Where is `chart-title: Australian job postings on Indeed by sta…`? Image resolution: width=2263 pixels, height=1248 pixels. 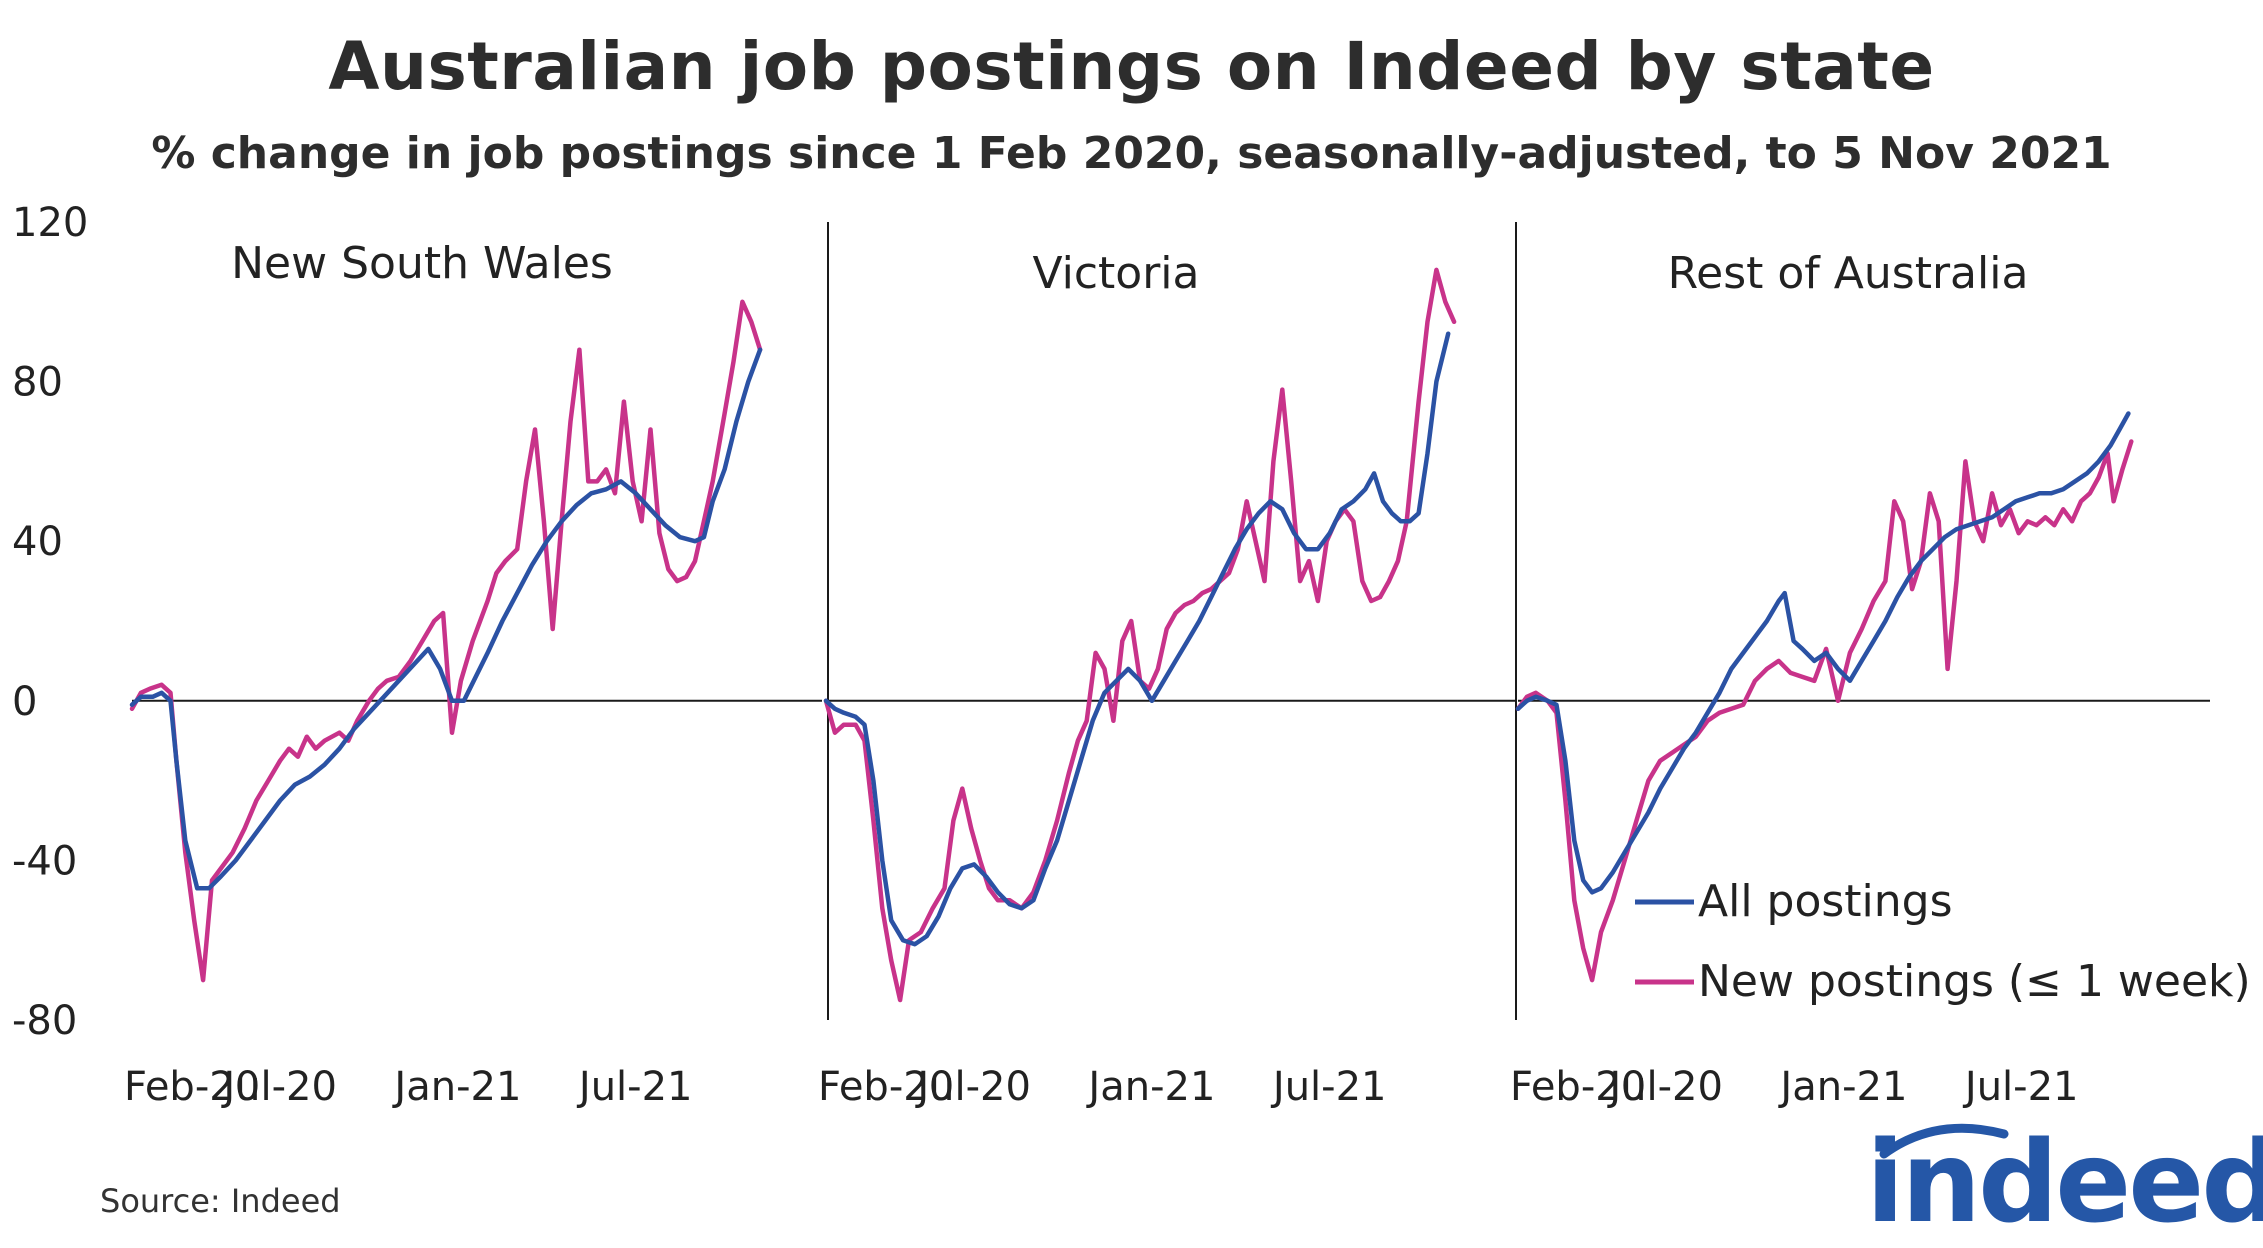 chart-title: Australian job postings on Indeed by sta… is located at coordinates (1131, 66).